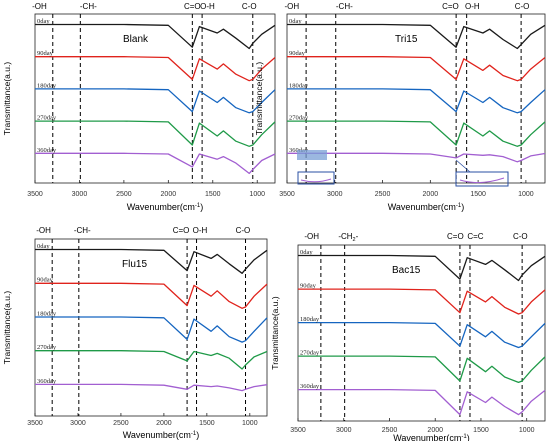 The width and height of the screenshot is (550, 441). Describe the element at coordinates (354, 240) in the screenshot. I see `band-label-subscript: 2` at that location.